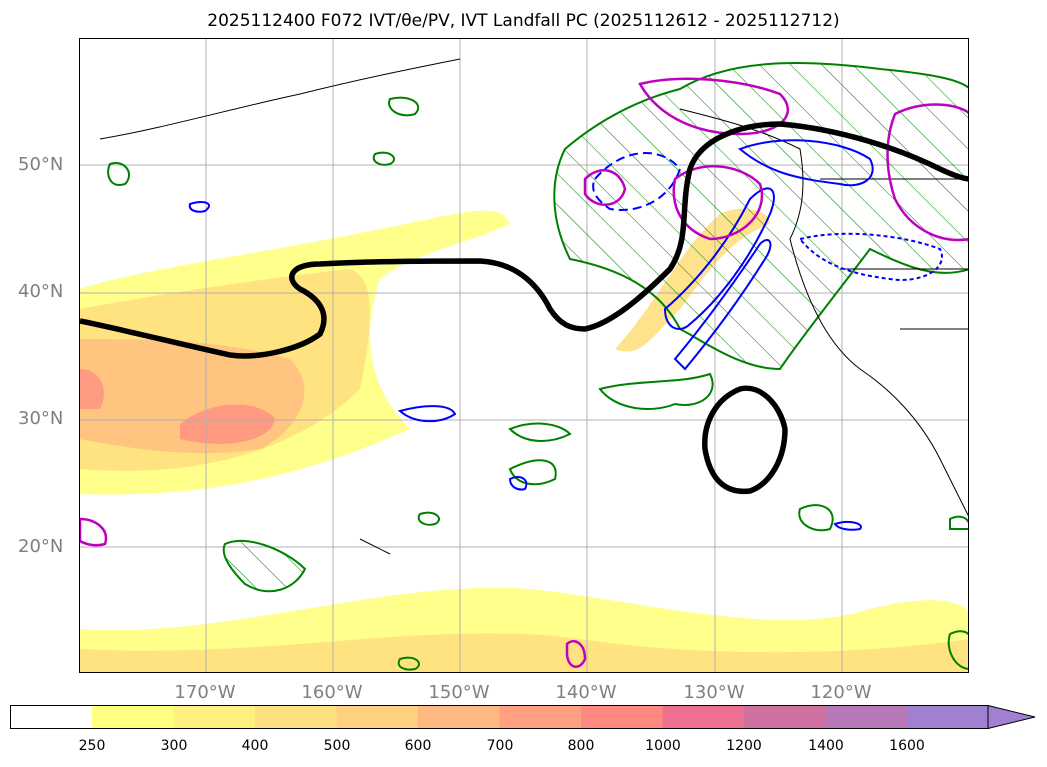  I want to click on lat-label-20n: 20°N, so click(41, 546).